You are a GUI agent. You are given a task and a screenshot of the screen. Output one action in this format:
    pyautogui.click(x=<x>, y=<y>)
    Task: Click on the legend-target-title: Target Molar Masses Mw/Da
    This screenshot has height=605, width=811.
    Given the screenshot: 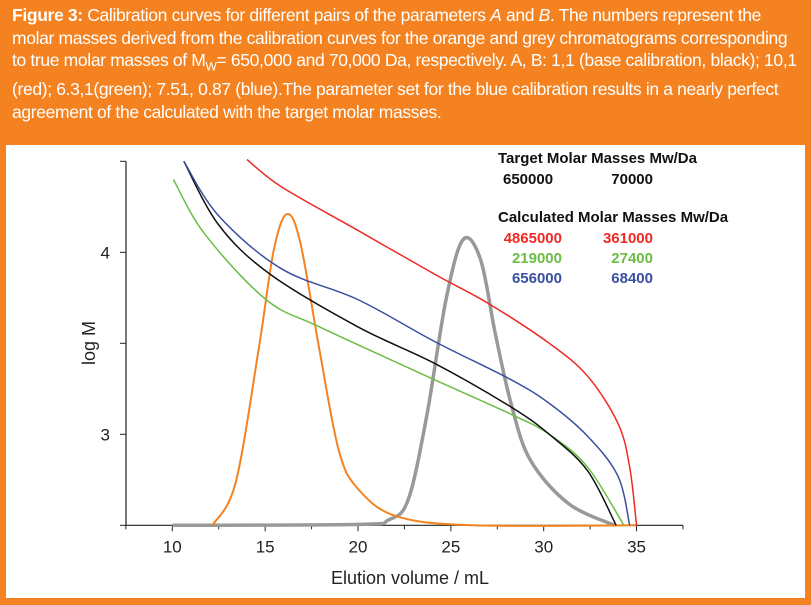 What is the action you would take?
    pyautogui.click(x=598, y=158)
    